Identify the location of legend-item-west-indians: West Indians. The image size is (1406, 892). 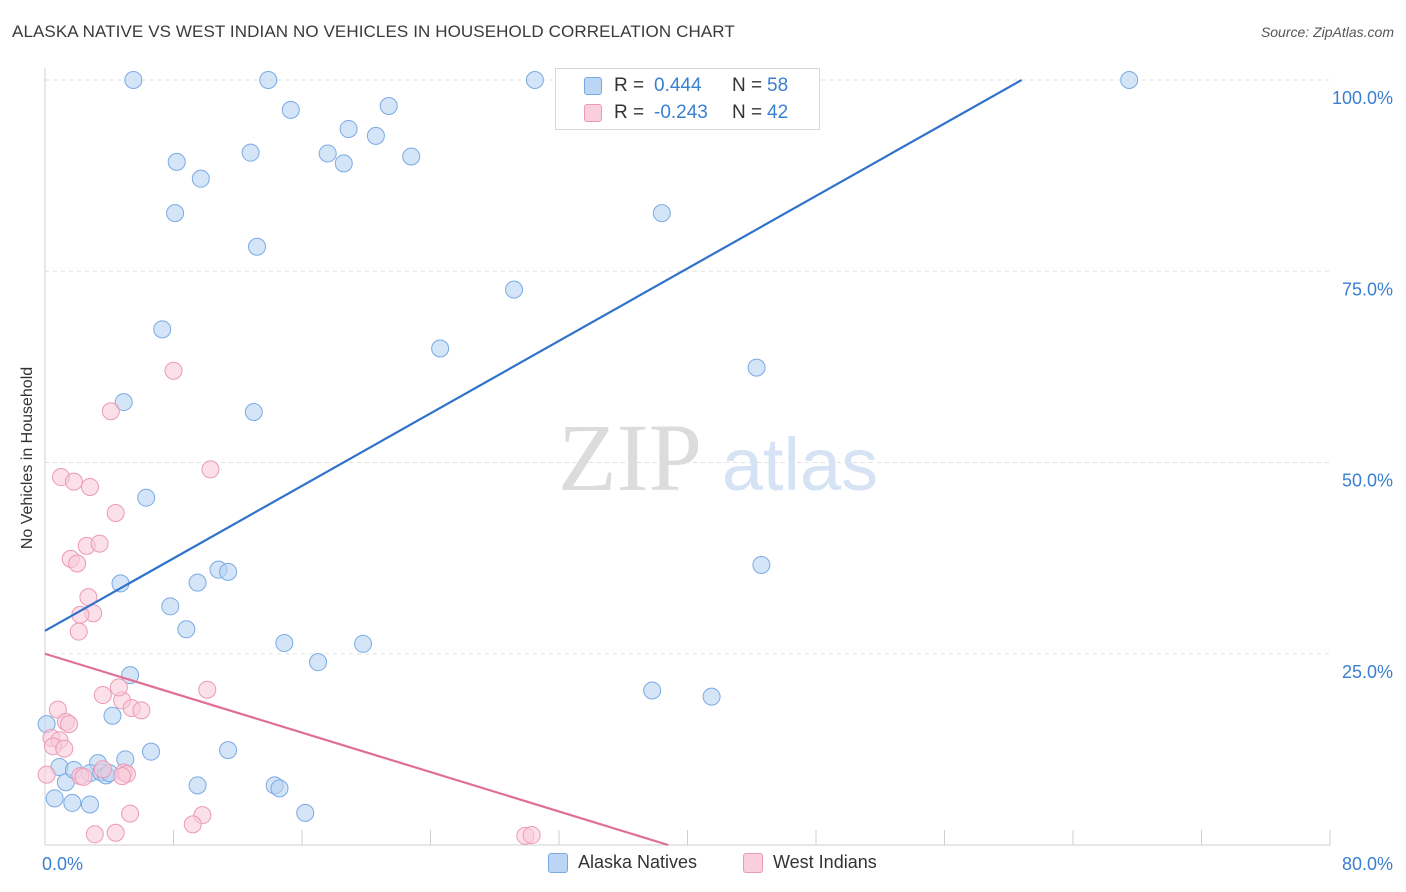
(810, 862).